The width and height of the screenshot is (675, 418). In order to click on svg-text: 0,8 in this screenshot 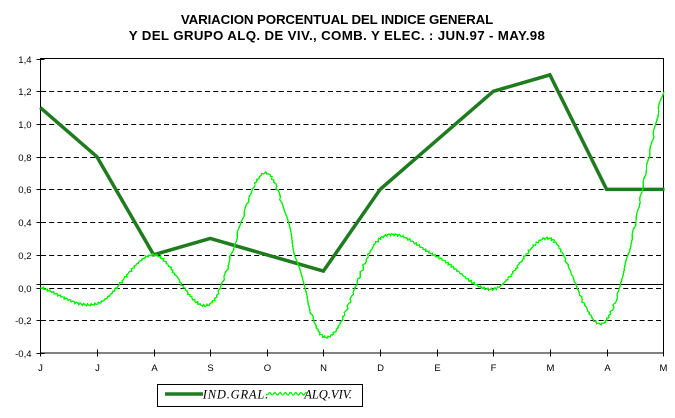, I will do `click(24, 158)`.